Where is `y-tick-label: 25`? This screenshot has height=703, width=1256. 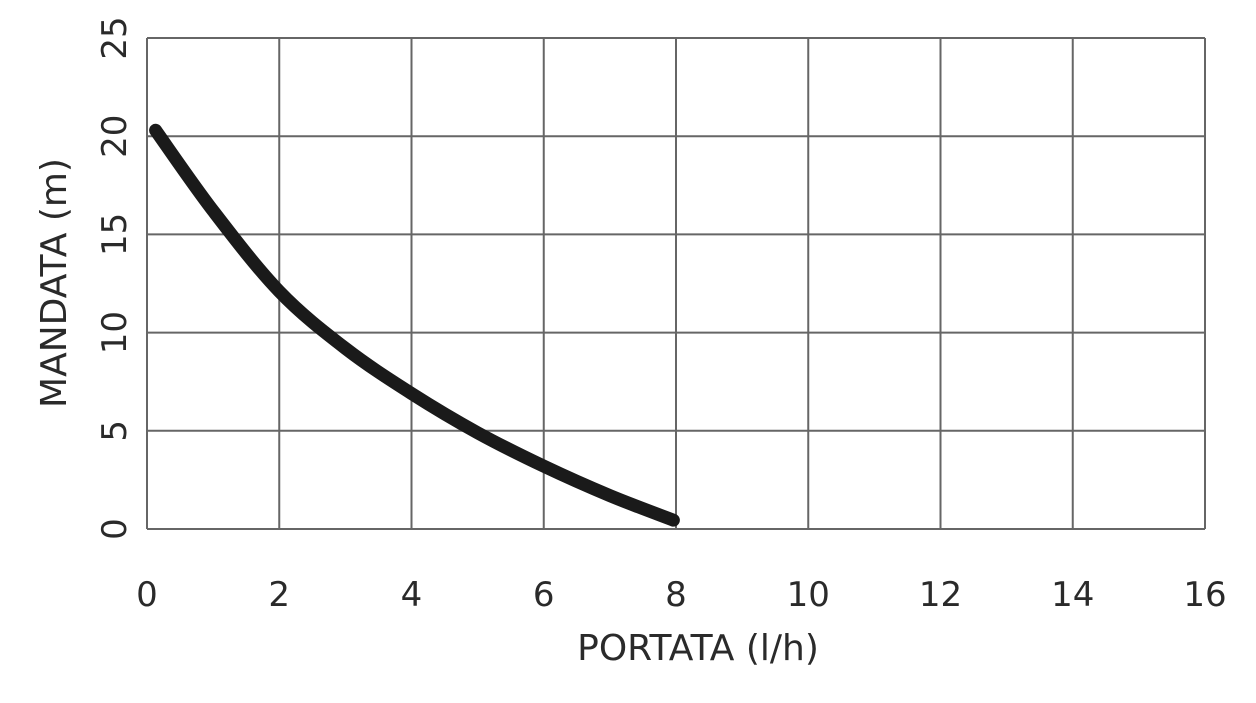 y-tick-label: 25 is located at coordinates (115, 37).